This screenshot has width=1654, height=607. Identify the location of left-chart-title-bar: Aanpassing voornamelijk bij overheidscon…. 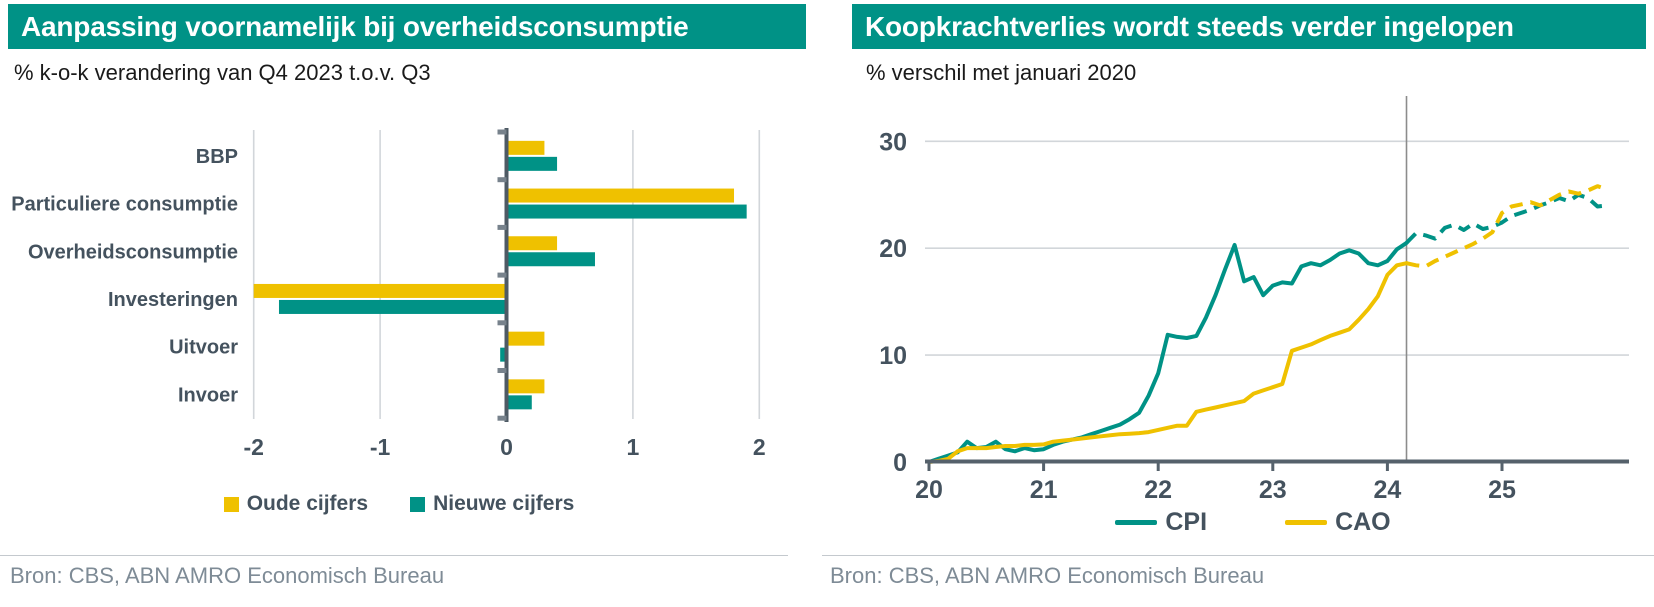
(407, 26).